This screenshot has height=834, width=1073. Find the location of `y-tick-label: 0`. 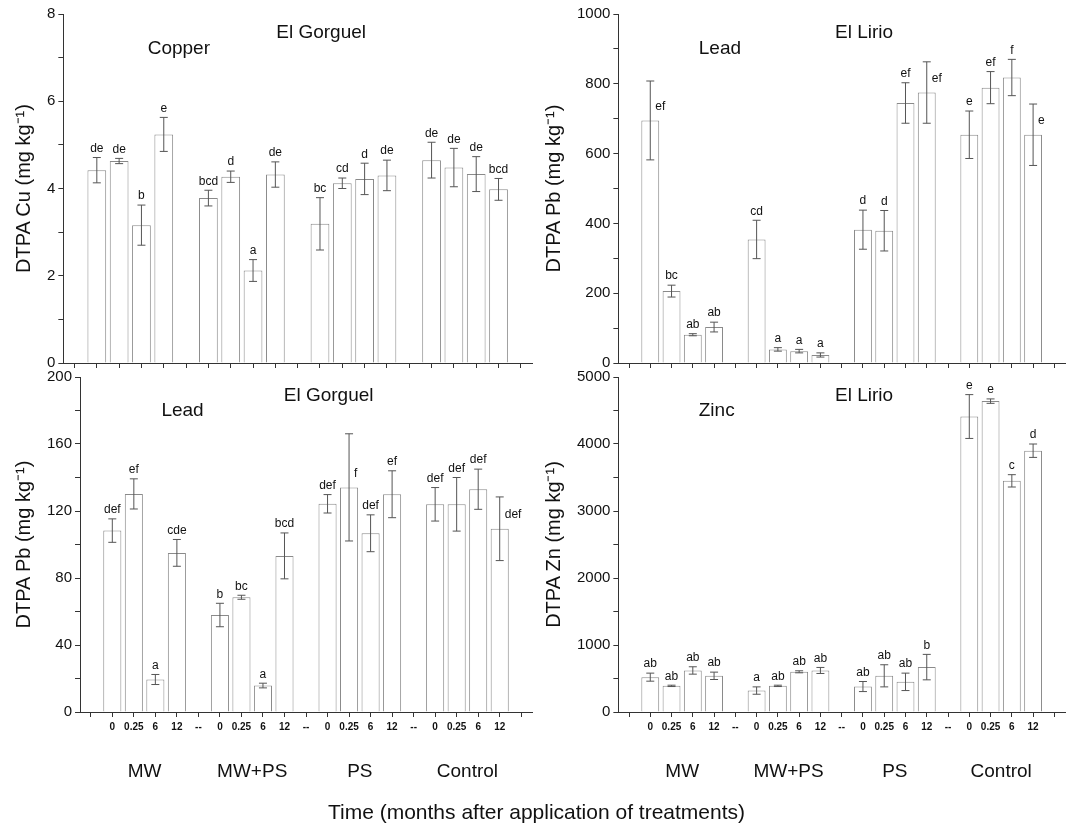

y-tick-label: 0 is located at coordinates (606, 711).